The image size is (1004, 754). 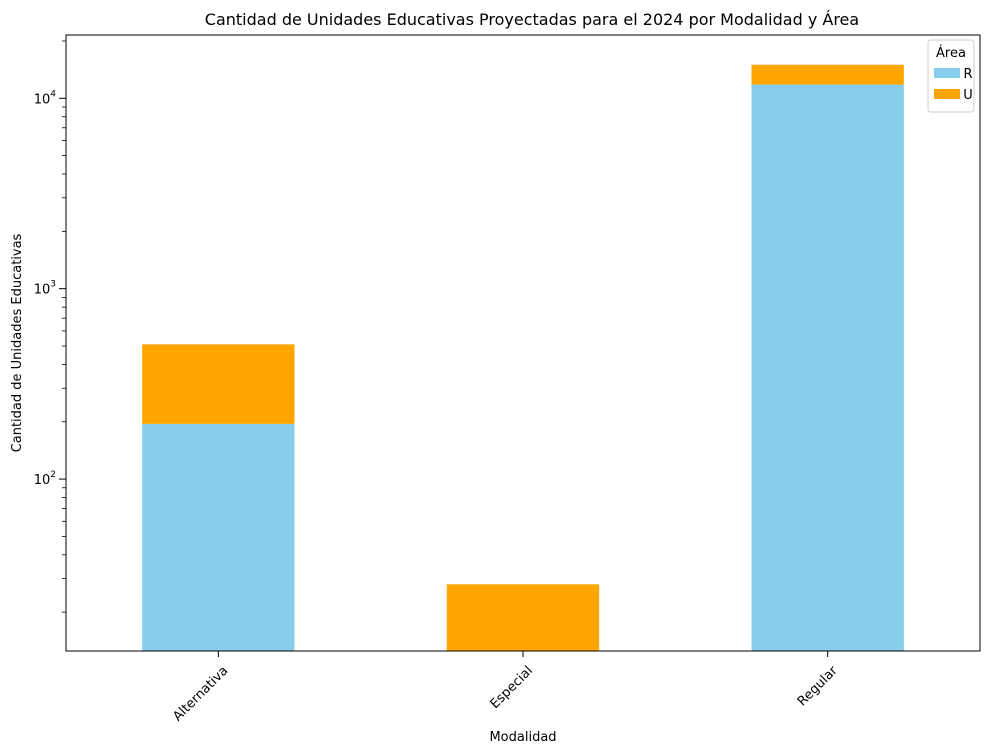 What do you see at coordinates (523, 617) in the screenshot?
I see `bar-u-especial` at bounding box center [523, 617].